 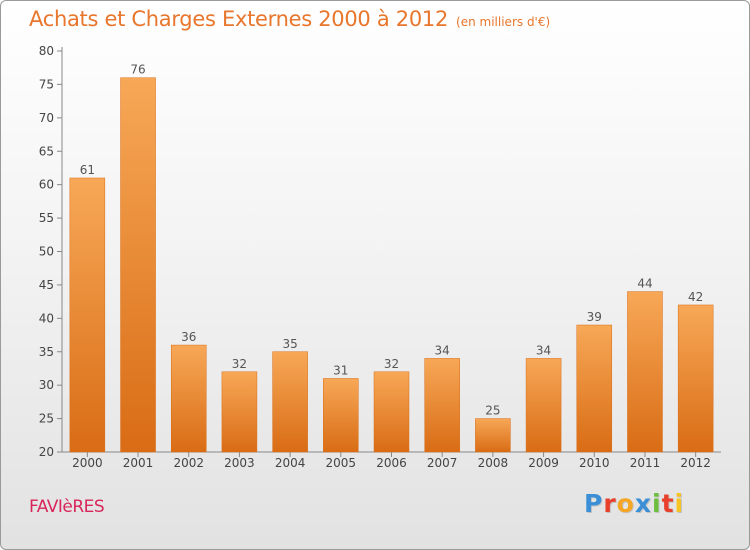 I want to click on data-label-2005: 31, so click(x=340, y=370).